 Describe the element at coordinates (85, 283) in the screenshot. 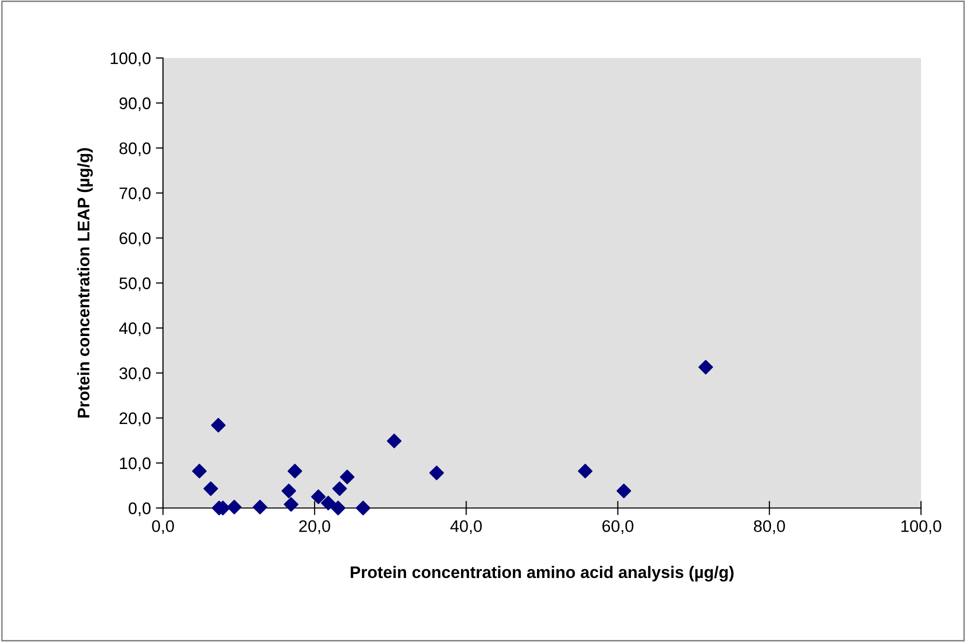

I see `y-axis-title: Protein concentration LEAP (µg/g)` at that location.